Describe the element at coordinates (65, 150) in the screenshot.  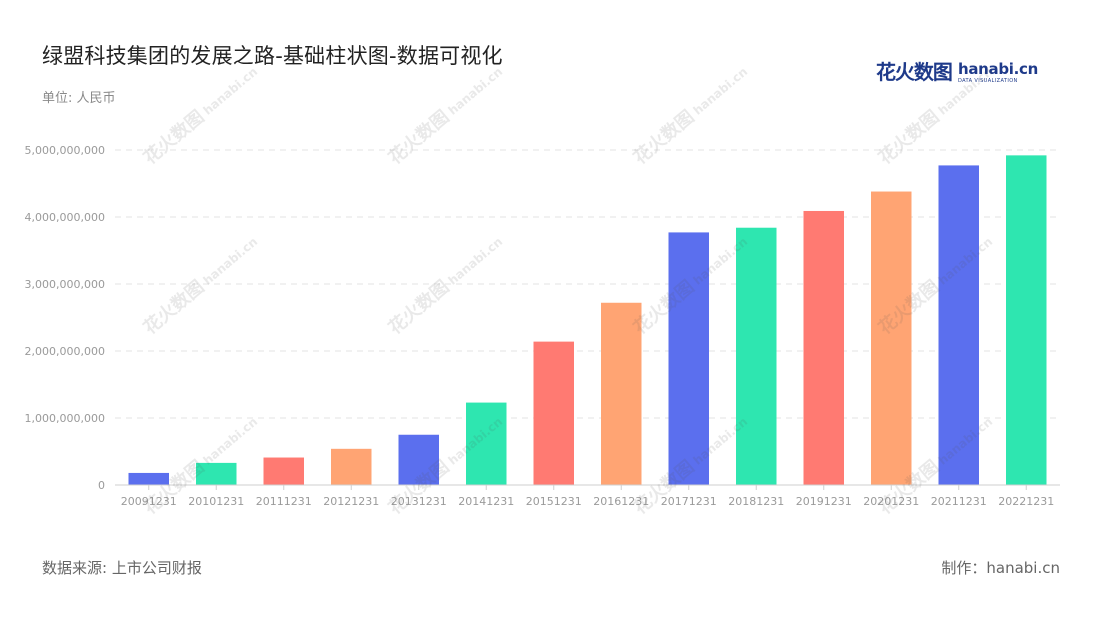
I see `y-tick-label: 5,000,000,000` at that location.